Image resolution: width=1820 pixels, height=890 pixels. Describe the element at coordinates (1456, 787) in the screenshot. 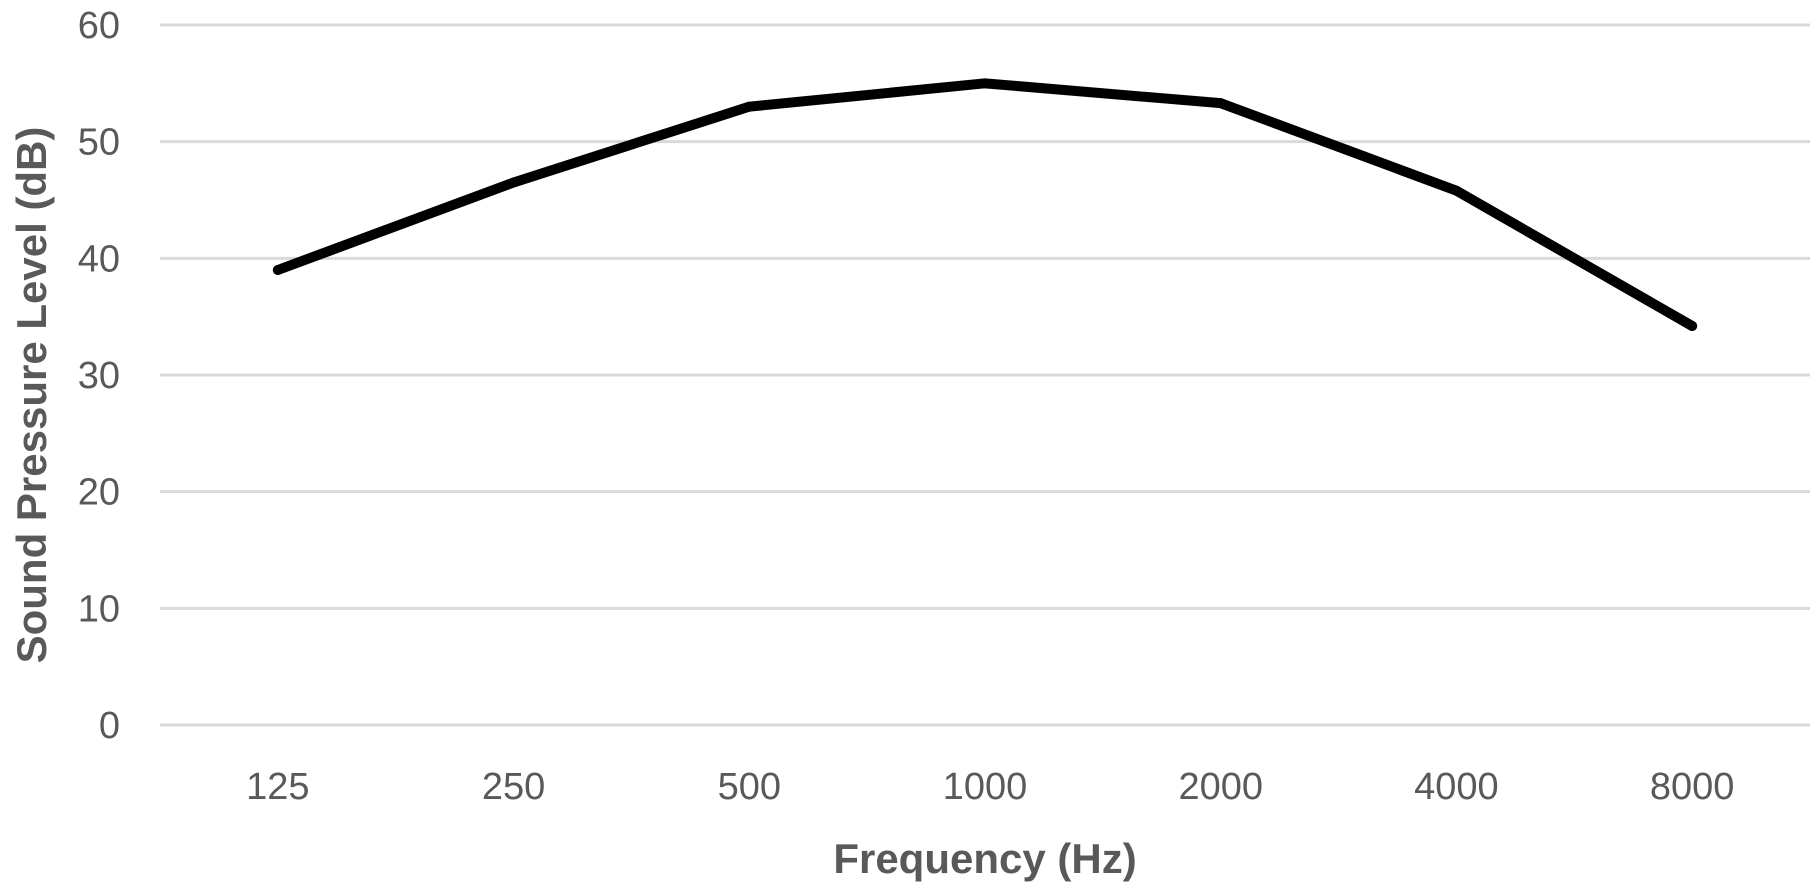

I see `x-tick-label: 4000` at that location.